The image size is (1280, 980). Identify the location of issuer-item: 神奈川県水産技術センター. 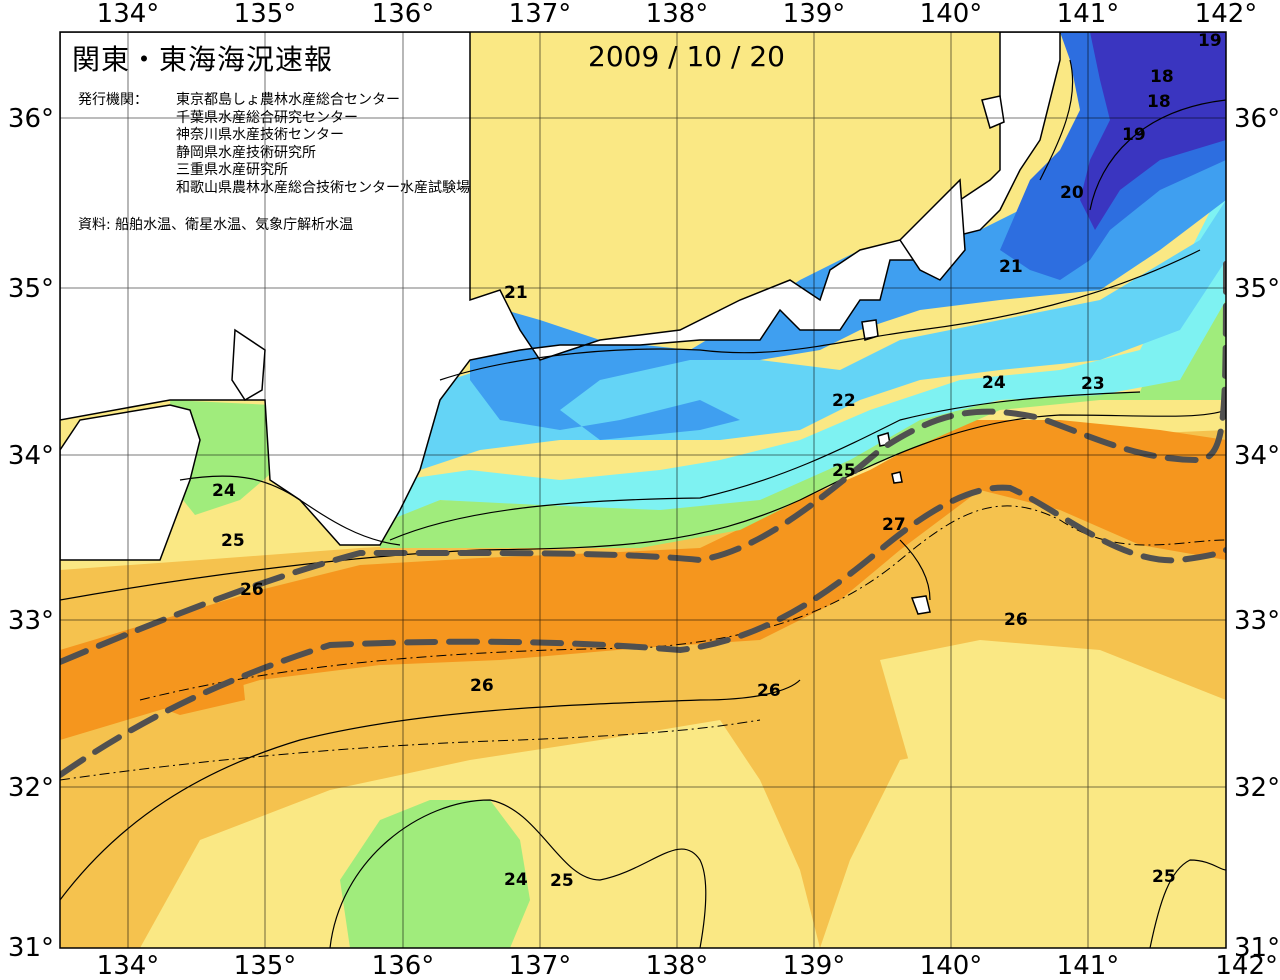
(260, 135).